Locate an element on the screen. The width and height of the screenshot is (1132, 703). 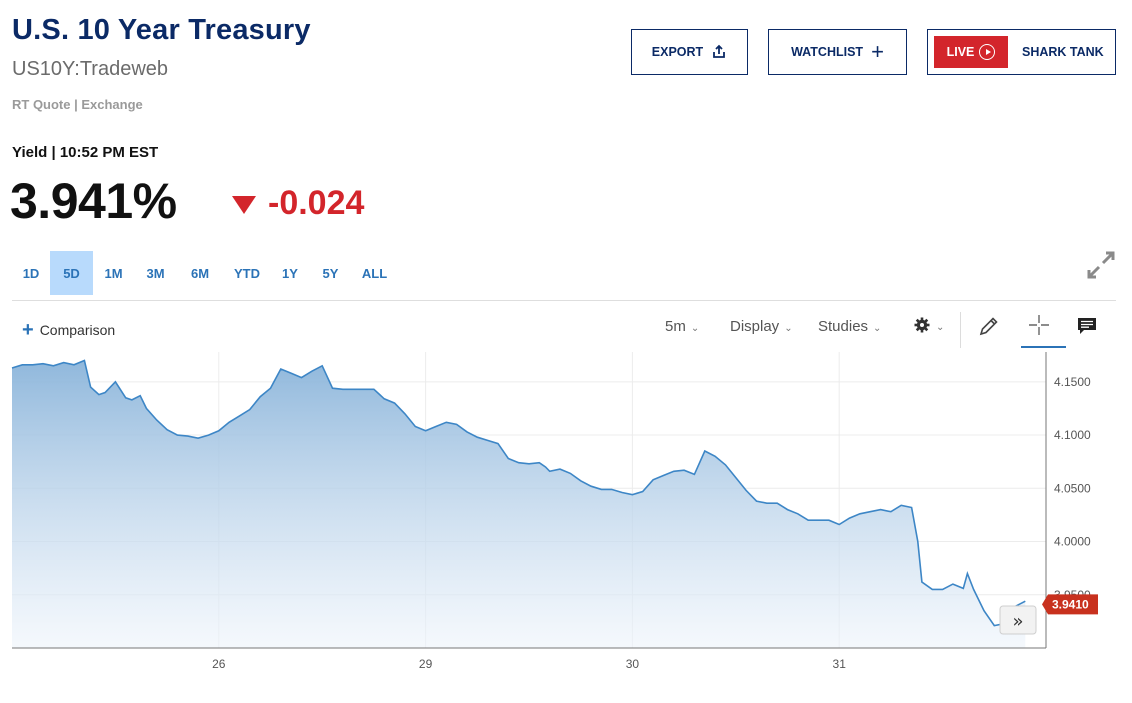
pencil-icon is located at coordinates (989, 326).